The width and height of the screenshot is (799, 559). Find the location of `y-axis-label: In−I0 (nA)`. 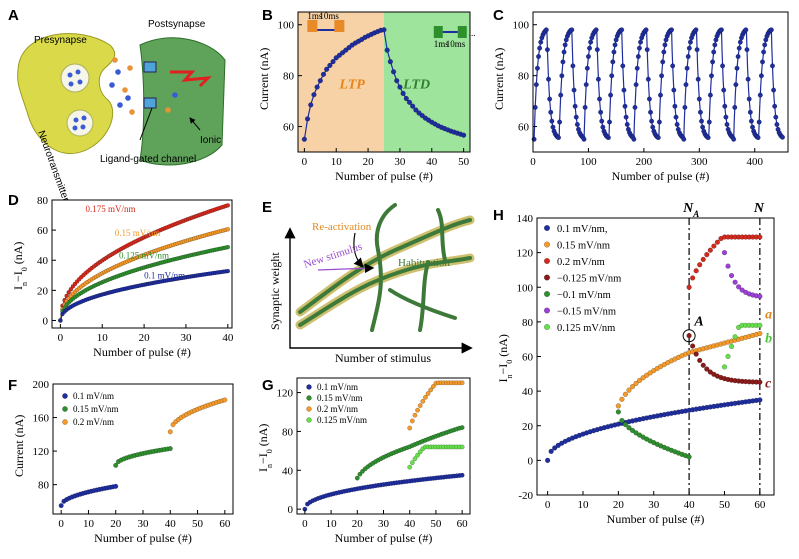

y-axis-label: In−I0 (nA) is located at coordinates (20, 266).